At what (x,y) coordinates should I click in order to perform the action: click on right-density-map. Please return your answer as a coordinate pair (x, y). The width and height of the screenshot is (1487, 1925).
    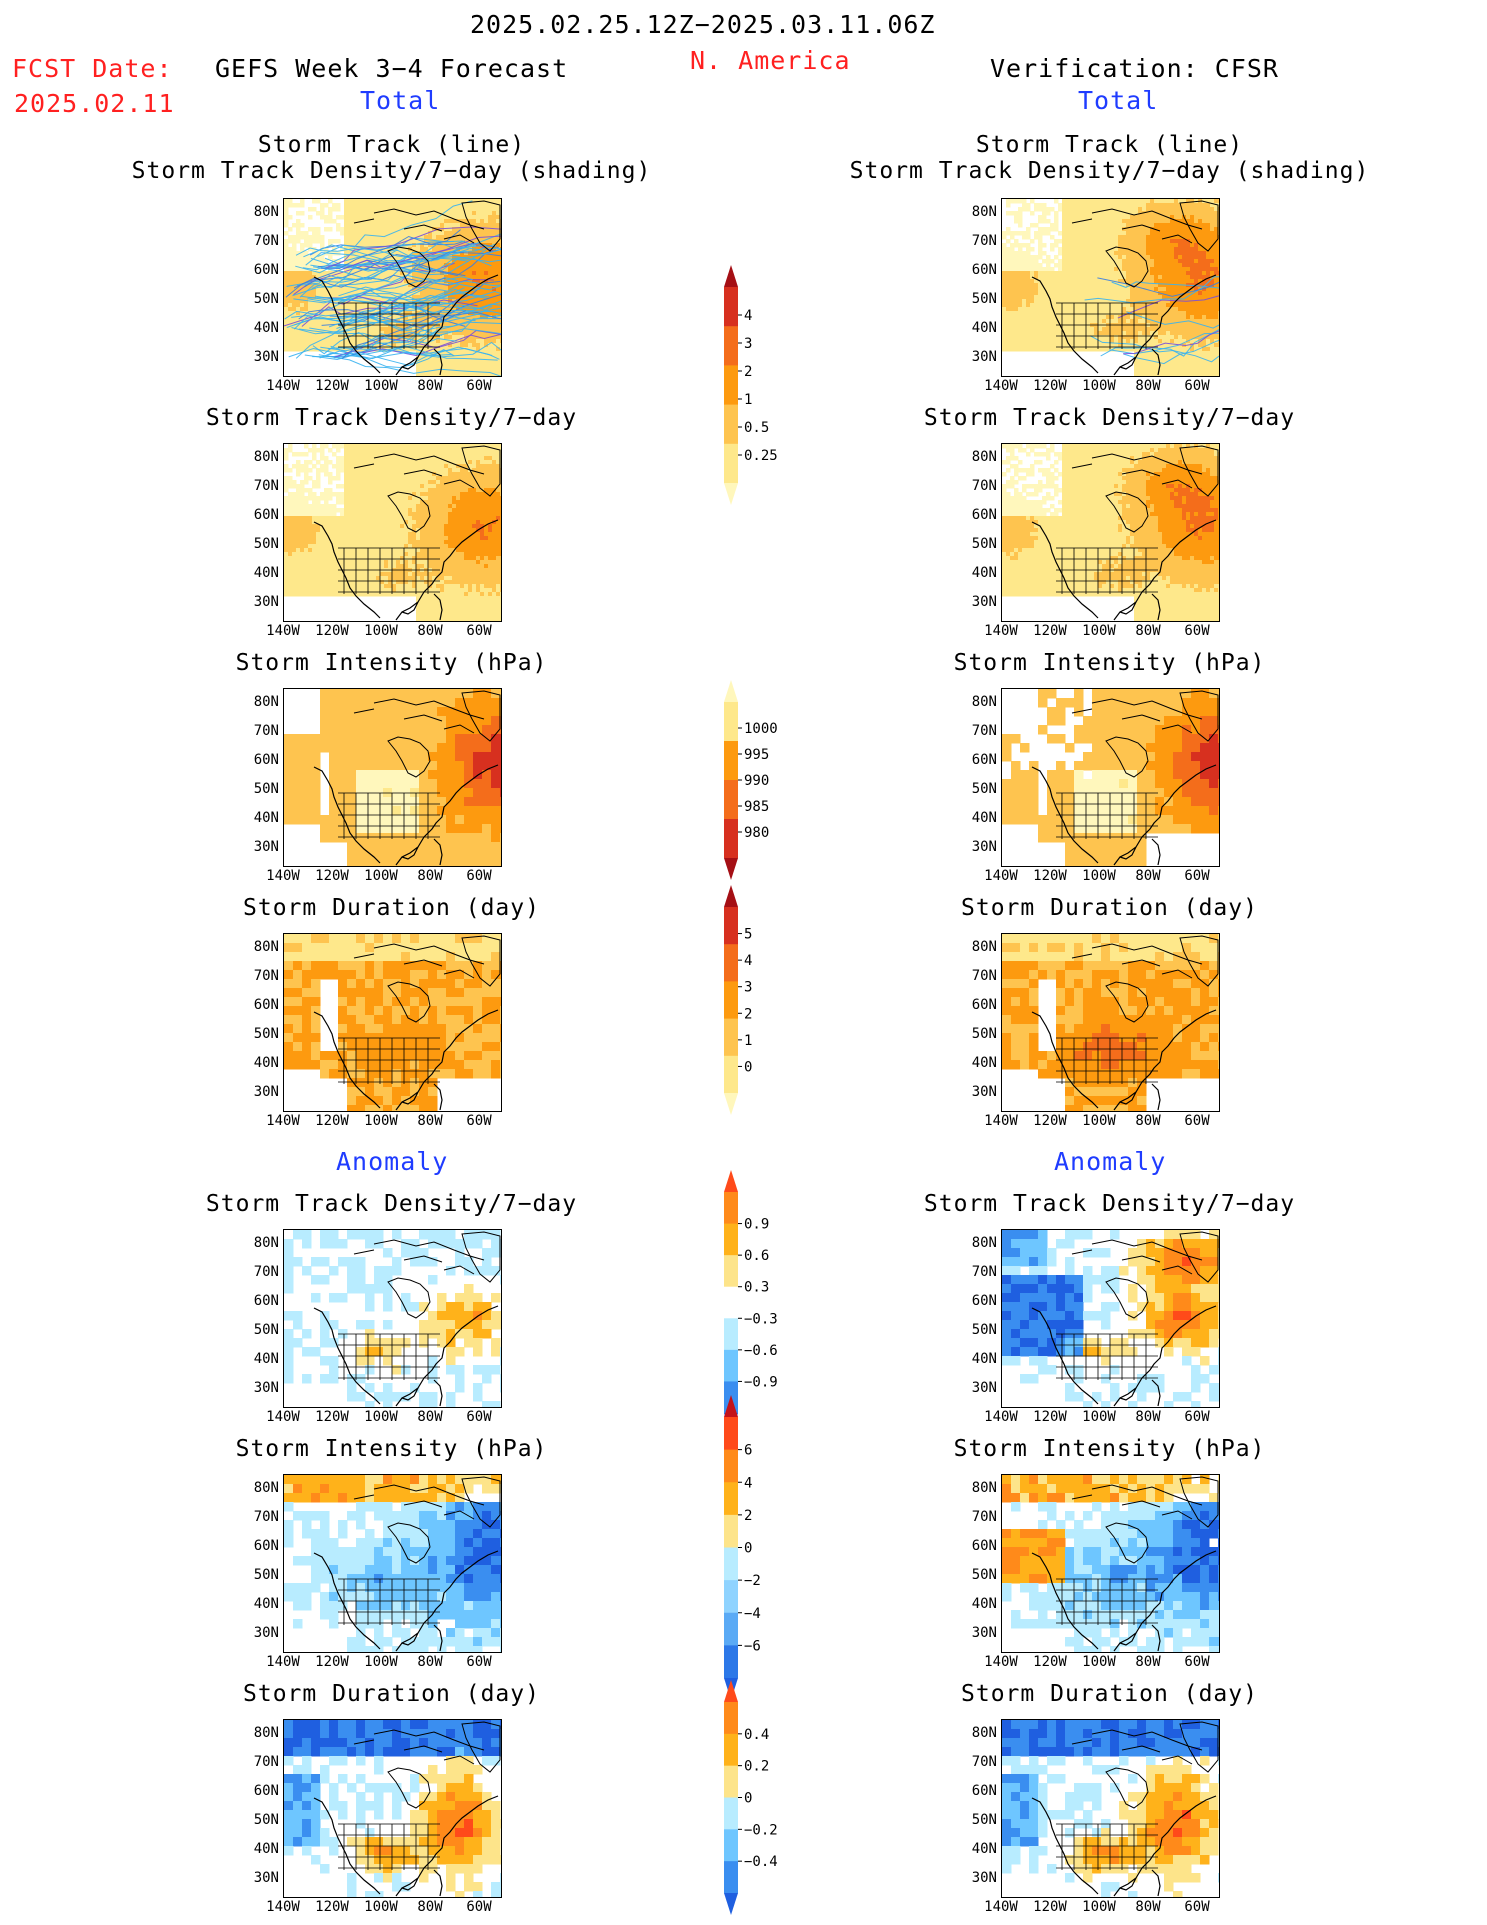
    Looking at the image, I should click on (1110, 532).